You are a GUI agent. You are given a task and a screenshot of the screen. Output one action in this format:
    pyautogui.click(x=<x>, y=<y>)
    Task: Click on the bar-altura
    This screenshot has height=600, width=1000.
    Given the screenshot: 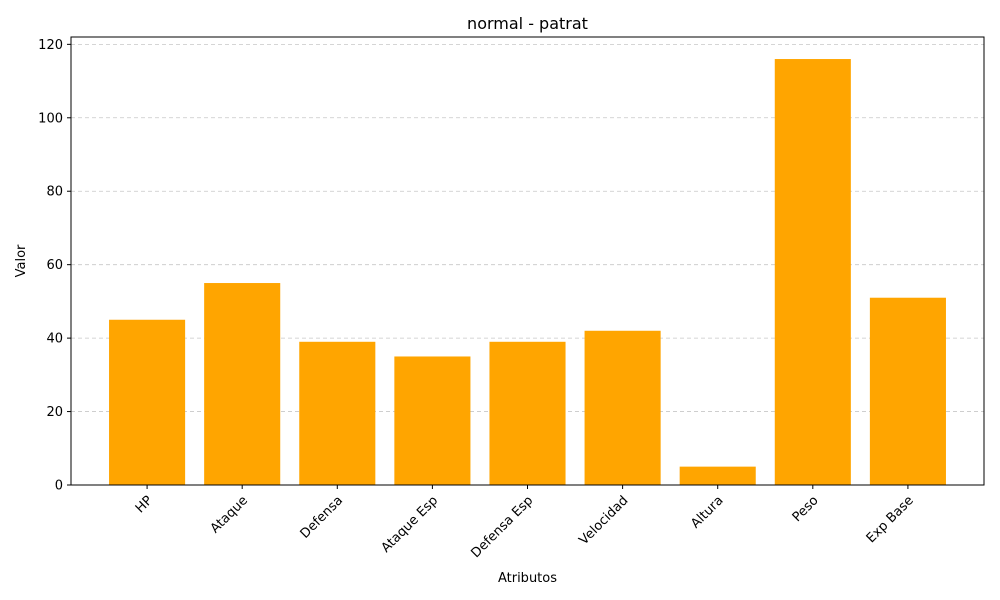 What is the action you would take?
    pyautogui.click(x=717, y=475)
    